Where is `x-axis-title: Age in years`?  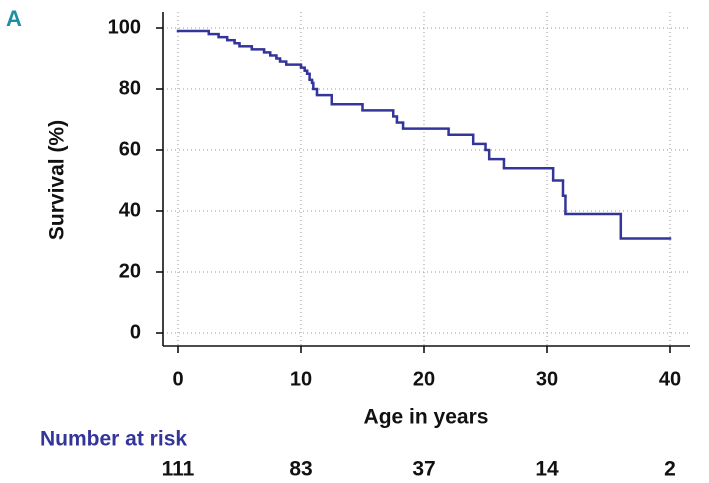
x-axis-title: Age in years is located at coordinates (426, 417).